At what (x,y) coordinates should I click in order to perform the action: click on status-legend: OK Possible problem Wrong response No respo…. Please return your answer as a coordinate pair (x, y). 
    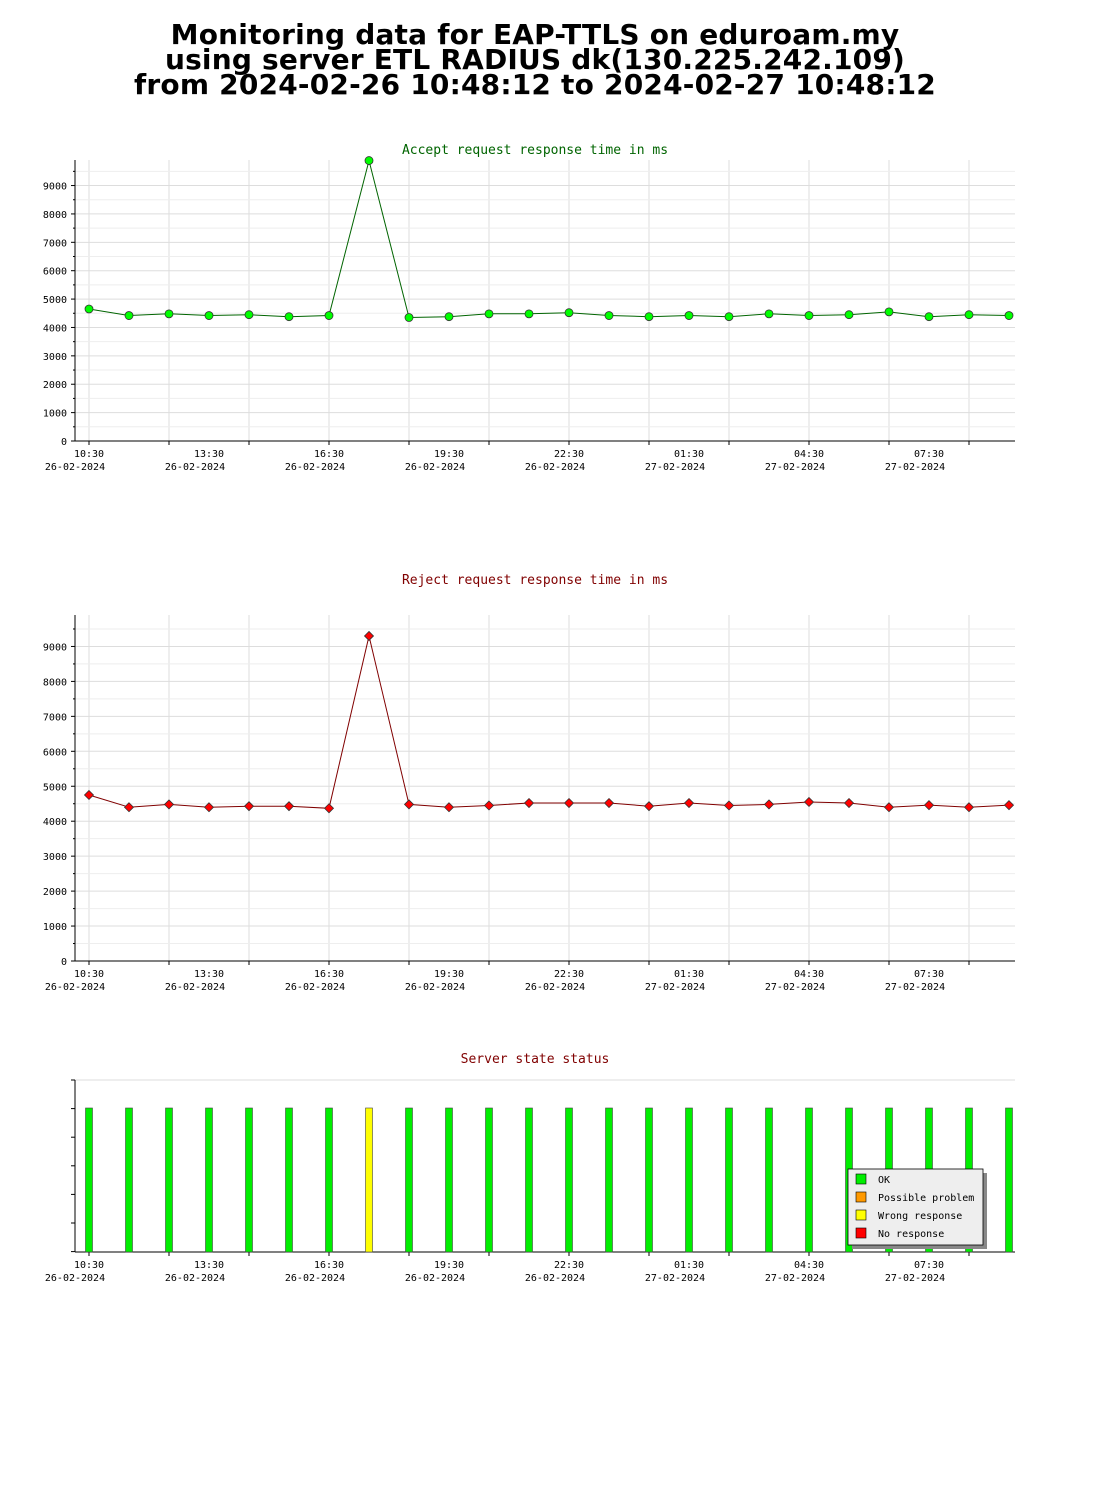
    Looking at the image, I should click on (917, 1208).